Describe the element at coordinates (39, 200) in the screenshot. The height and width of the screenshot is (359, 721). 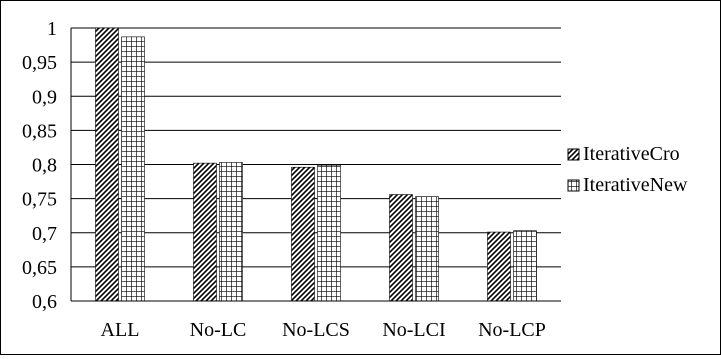
I see `y-tick-label: 0,75` at that location.